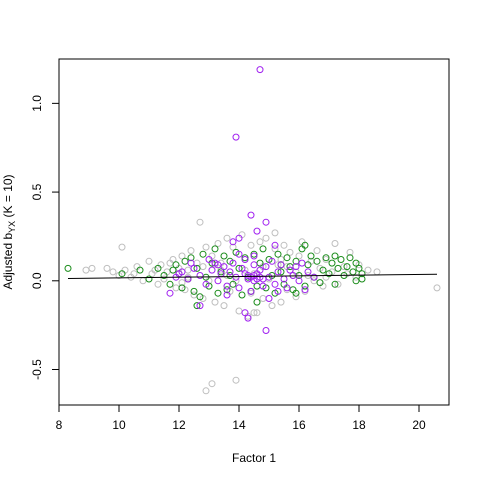 The height and width of the screenshot is (480, 480). I want to click on x-axis: 8 10 12 14 16 18 20, so click(241, 418).